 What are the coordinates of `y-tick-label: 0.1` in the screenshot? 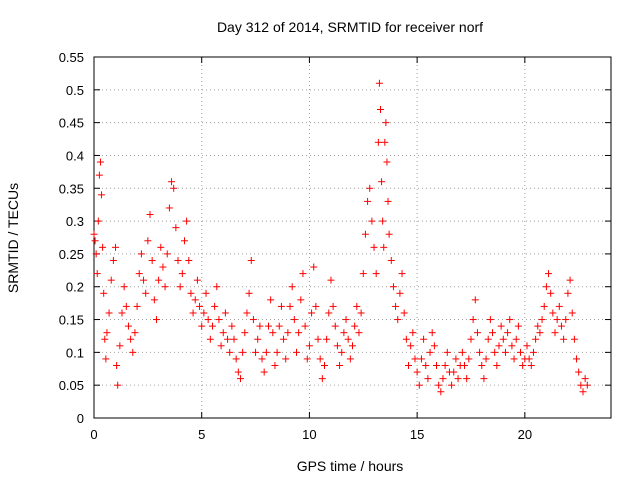 It's located at (75, 352).